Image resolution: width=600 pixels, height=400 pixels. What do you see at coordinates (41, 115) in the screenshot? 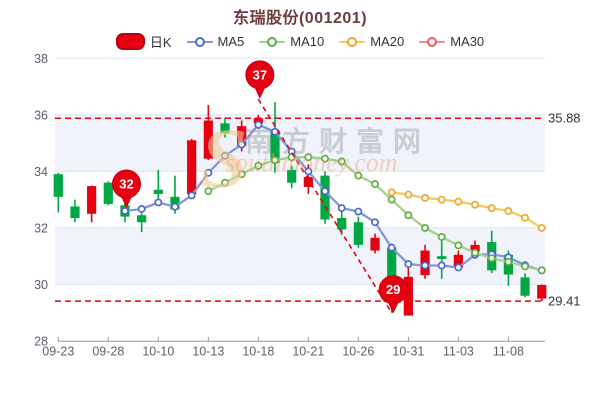
I see `y-axis-label: 36` at bounding box center [41, 115].